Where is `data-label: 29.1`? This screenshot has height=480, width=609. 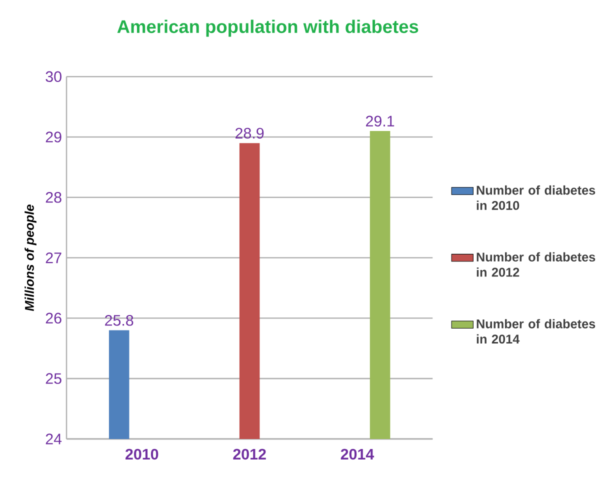 data-label: 29.1 is located at coordinates (380, 121).